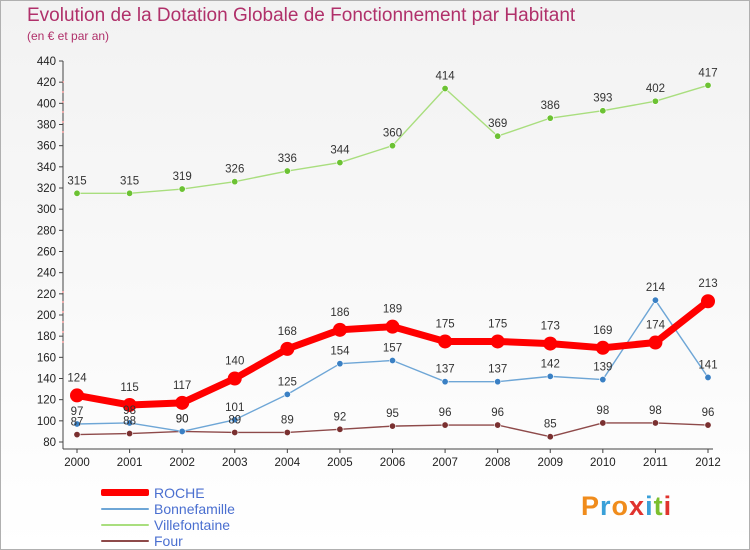 The image size is (750, 550). I want to click on x-tick-label: 2001, so click(130, 463).